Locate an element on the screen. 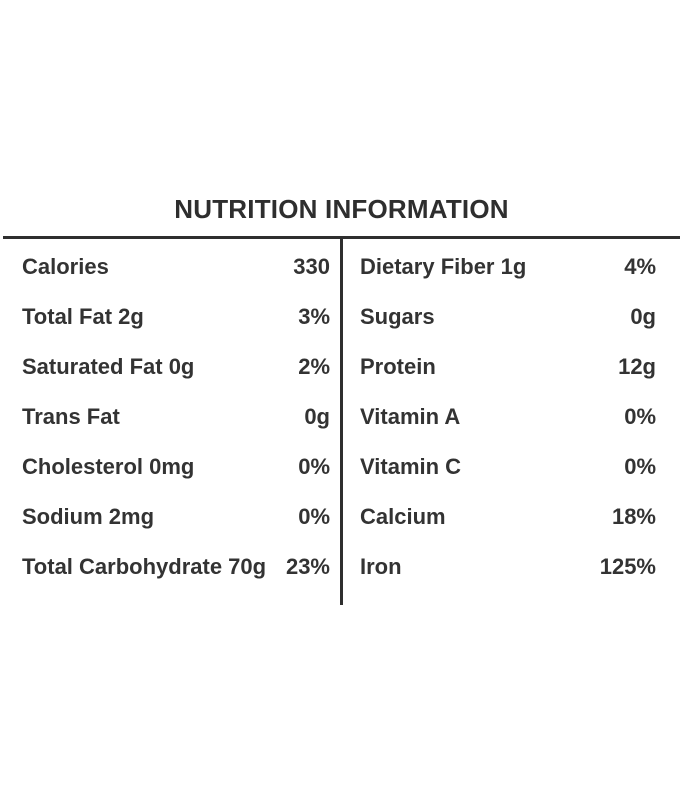 Image resolution: width=683 pixels, height=800 pixels. nutrient-label: Total Fat 2g is located at coordinates (83, 316).